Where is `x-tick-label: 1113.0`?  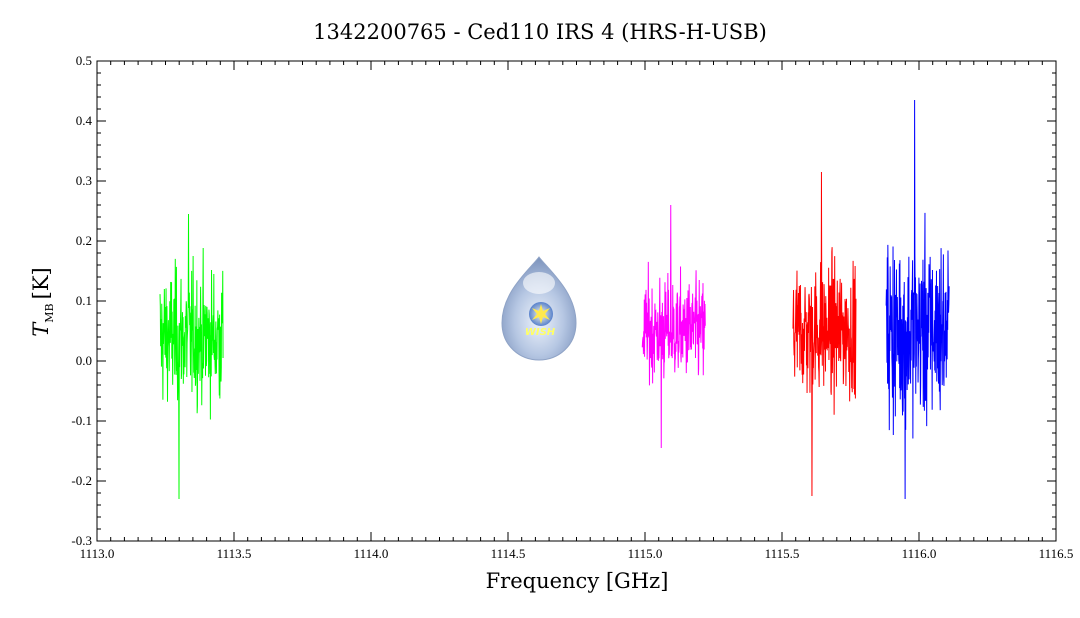 x-tick-label: 1113.0 is located at coordinates (97, 553).